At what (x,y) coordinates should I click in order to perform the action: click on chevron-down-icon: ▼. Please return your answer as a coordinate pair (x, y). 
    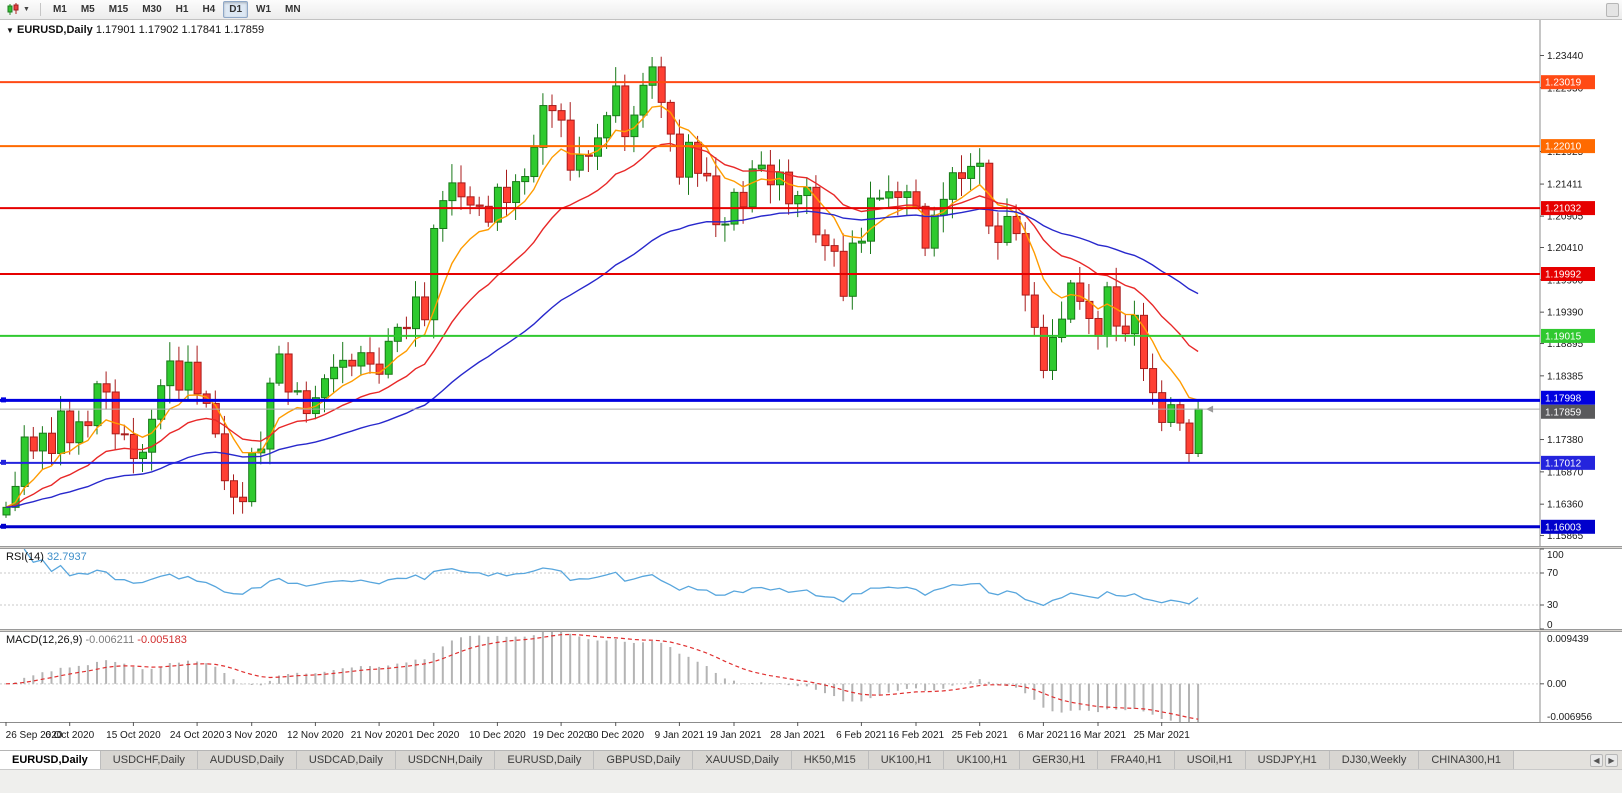
    Looking at the image, I should click on (26, 9).